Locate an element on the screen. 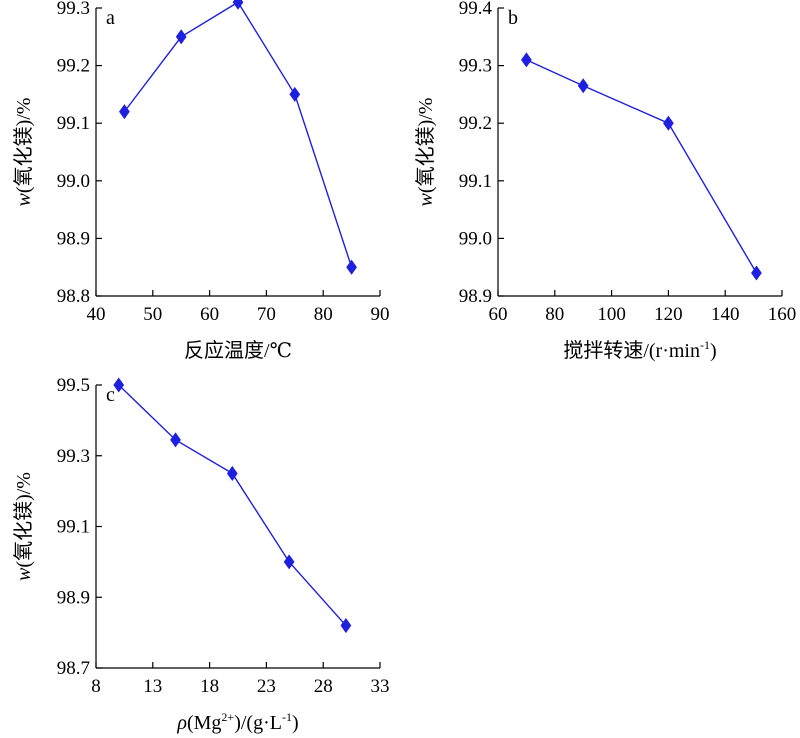  x-tick-label: 50 is located at coordinates (152, 314).